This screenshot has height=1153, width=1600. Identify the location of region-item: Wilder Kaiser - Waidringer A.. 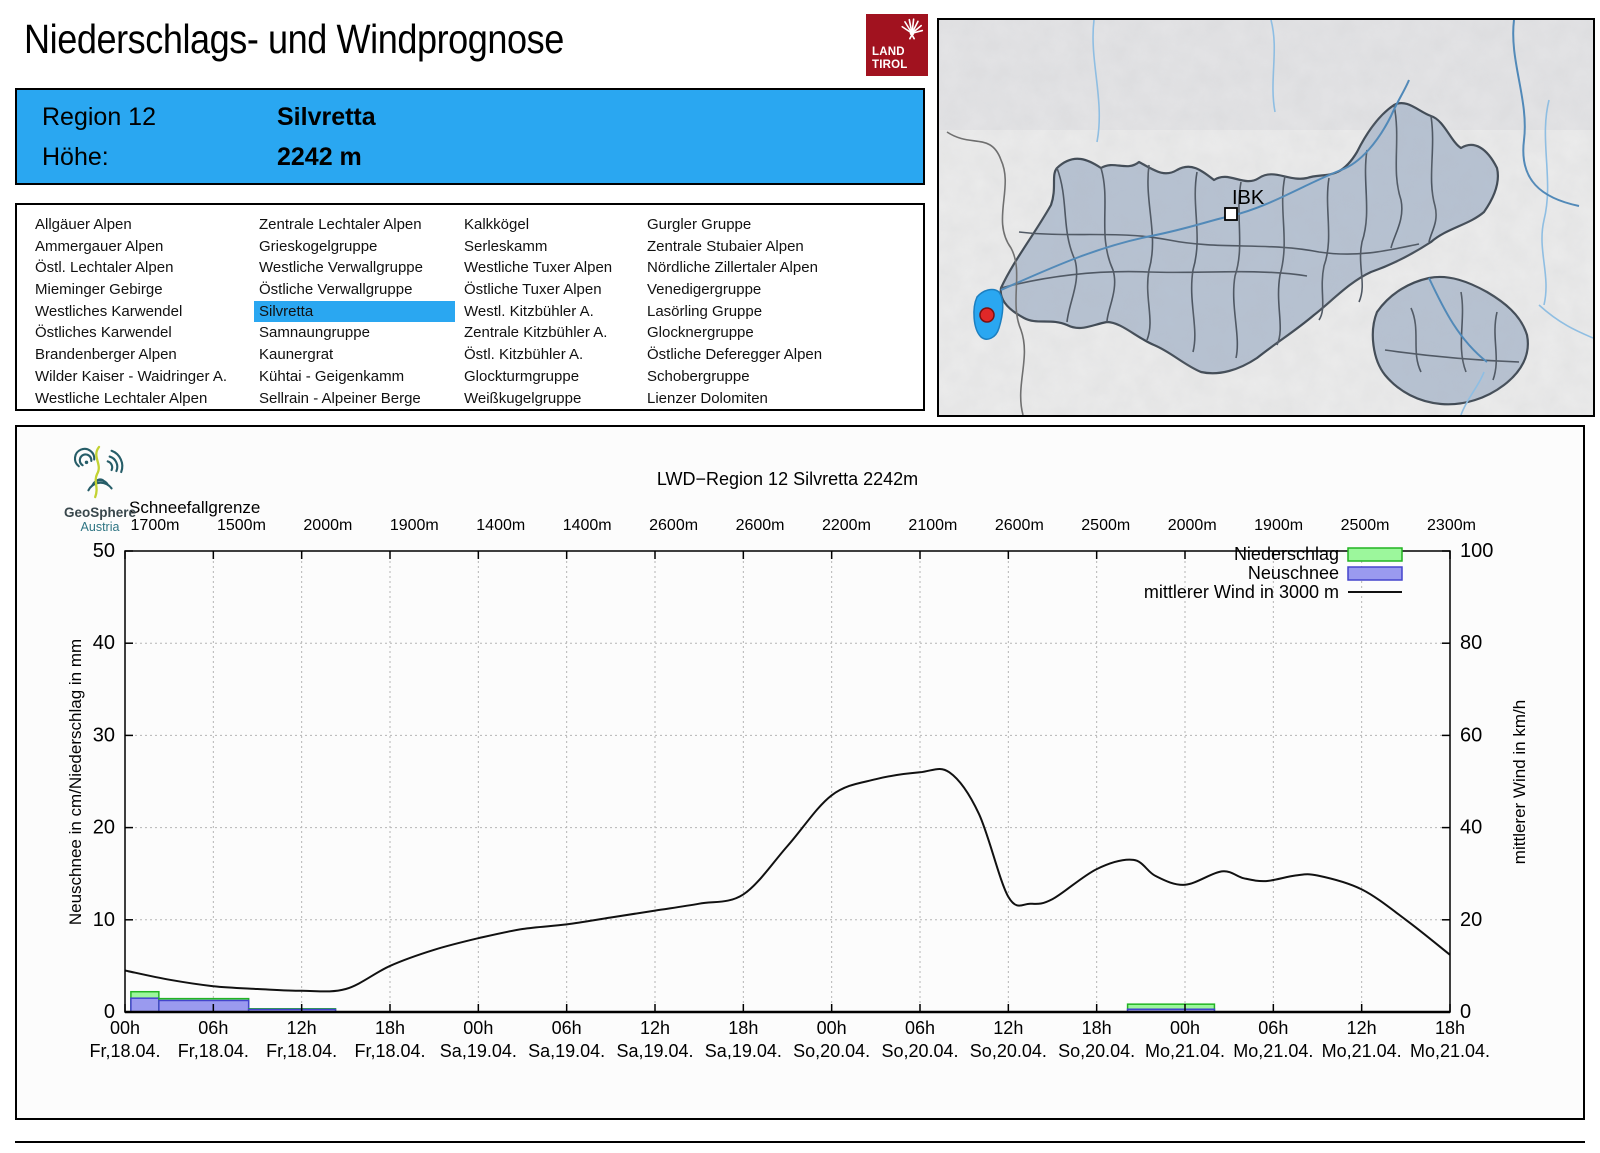
(131, 376).